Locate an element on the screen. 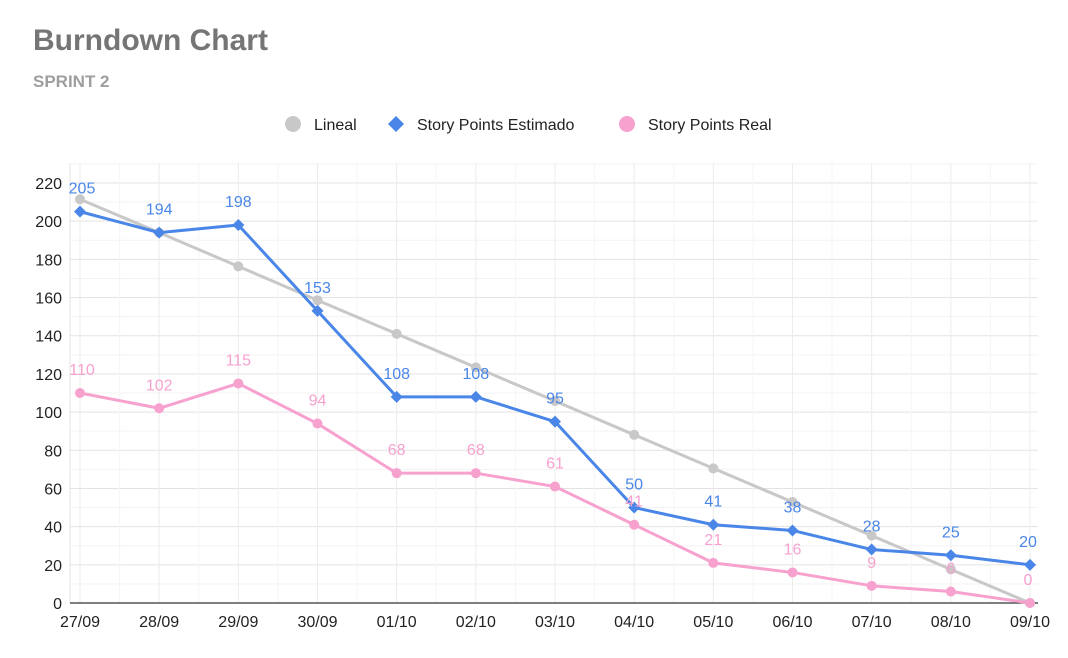 The height and width of the screenshot is (658, 1068). data-label: 61 is located at coordinates (555, 464).